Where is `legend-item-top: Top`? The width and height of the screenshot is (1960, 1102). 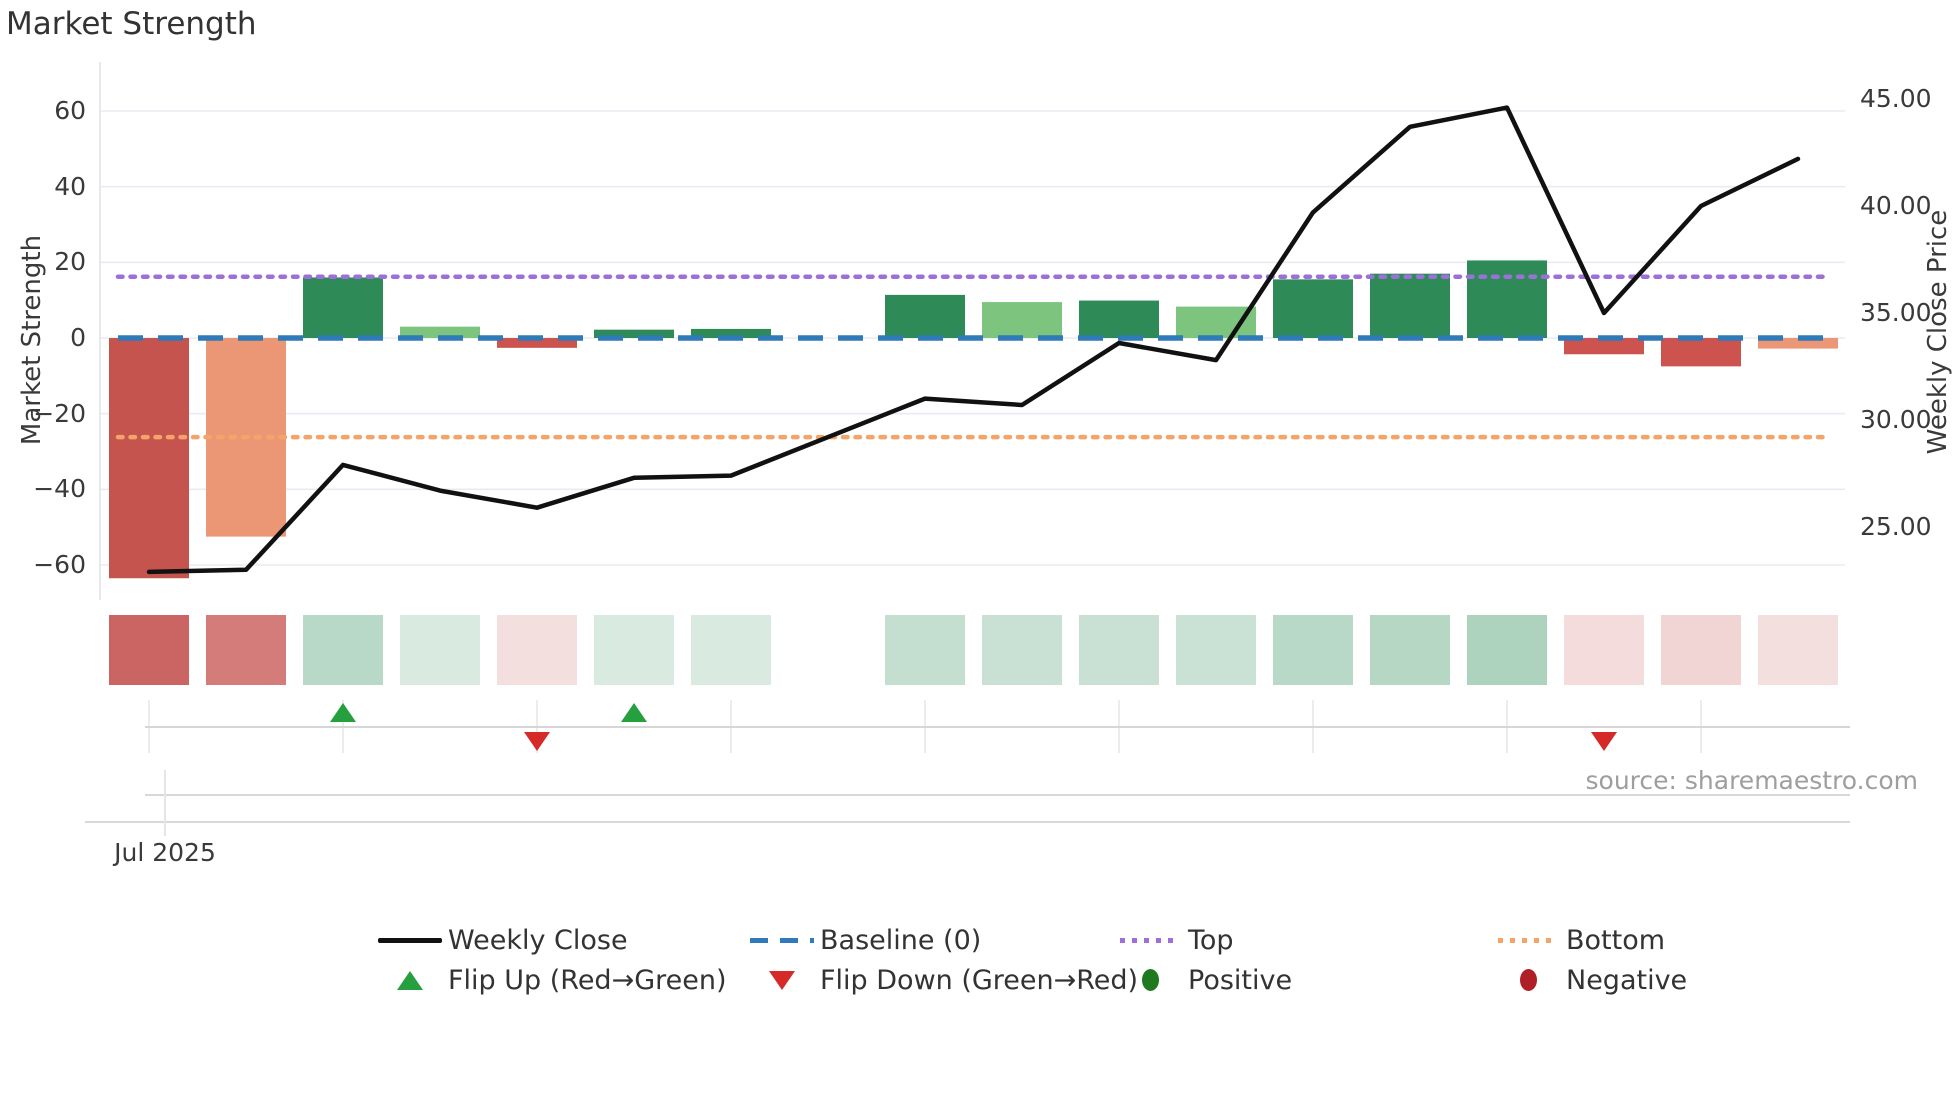
legend-item-top: Top is located at coordinates (1173, 940).